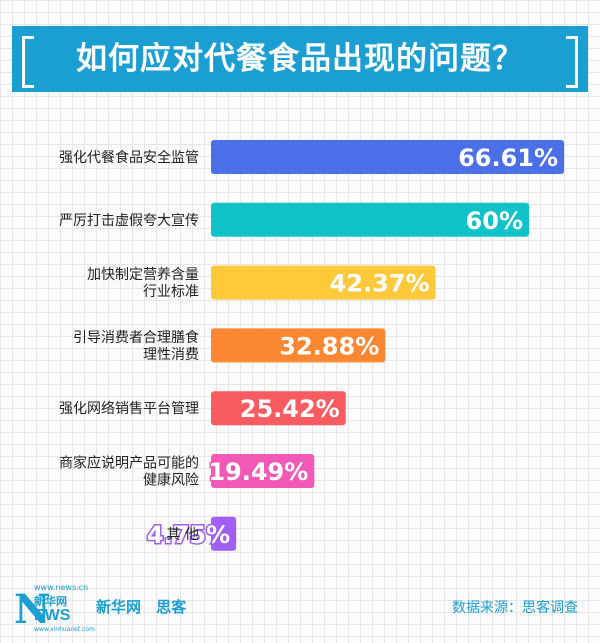 This screenshot has height=643, width=600. Describe the element at coordinates (52, 615) in the screenshot. I see `logo-ews-letters: EWS` at that location.